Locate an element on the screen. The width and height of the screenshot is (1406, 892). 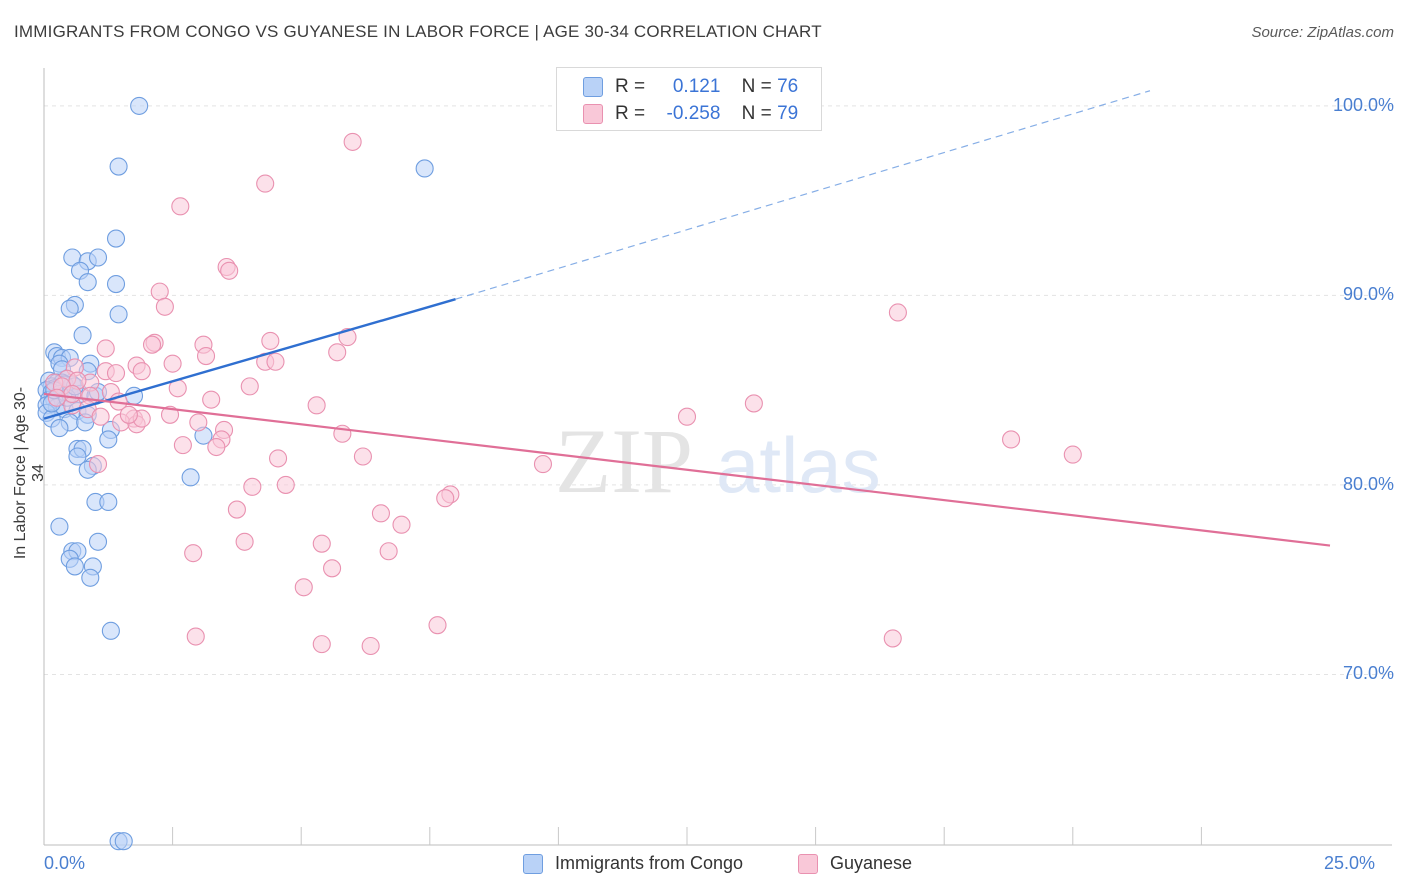
legend-r-value-guyanese: -0.258 is located at coordinates (693, 113).